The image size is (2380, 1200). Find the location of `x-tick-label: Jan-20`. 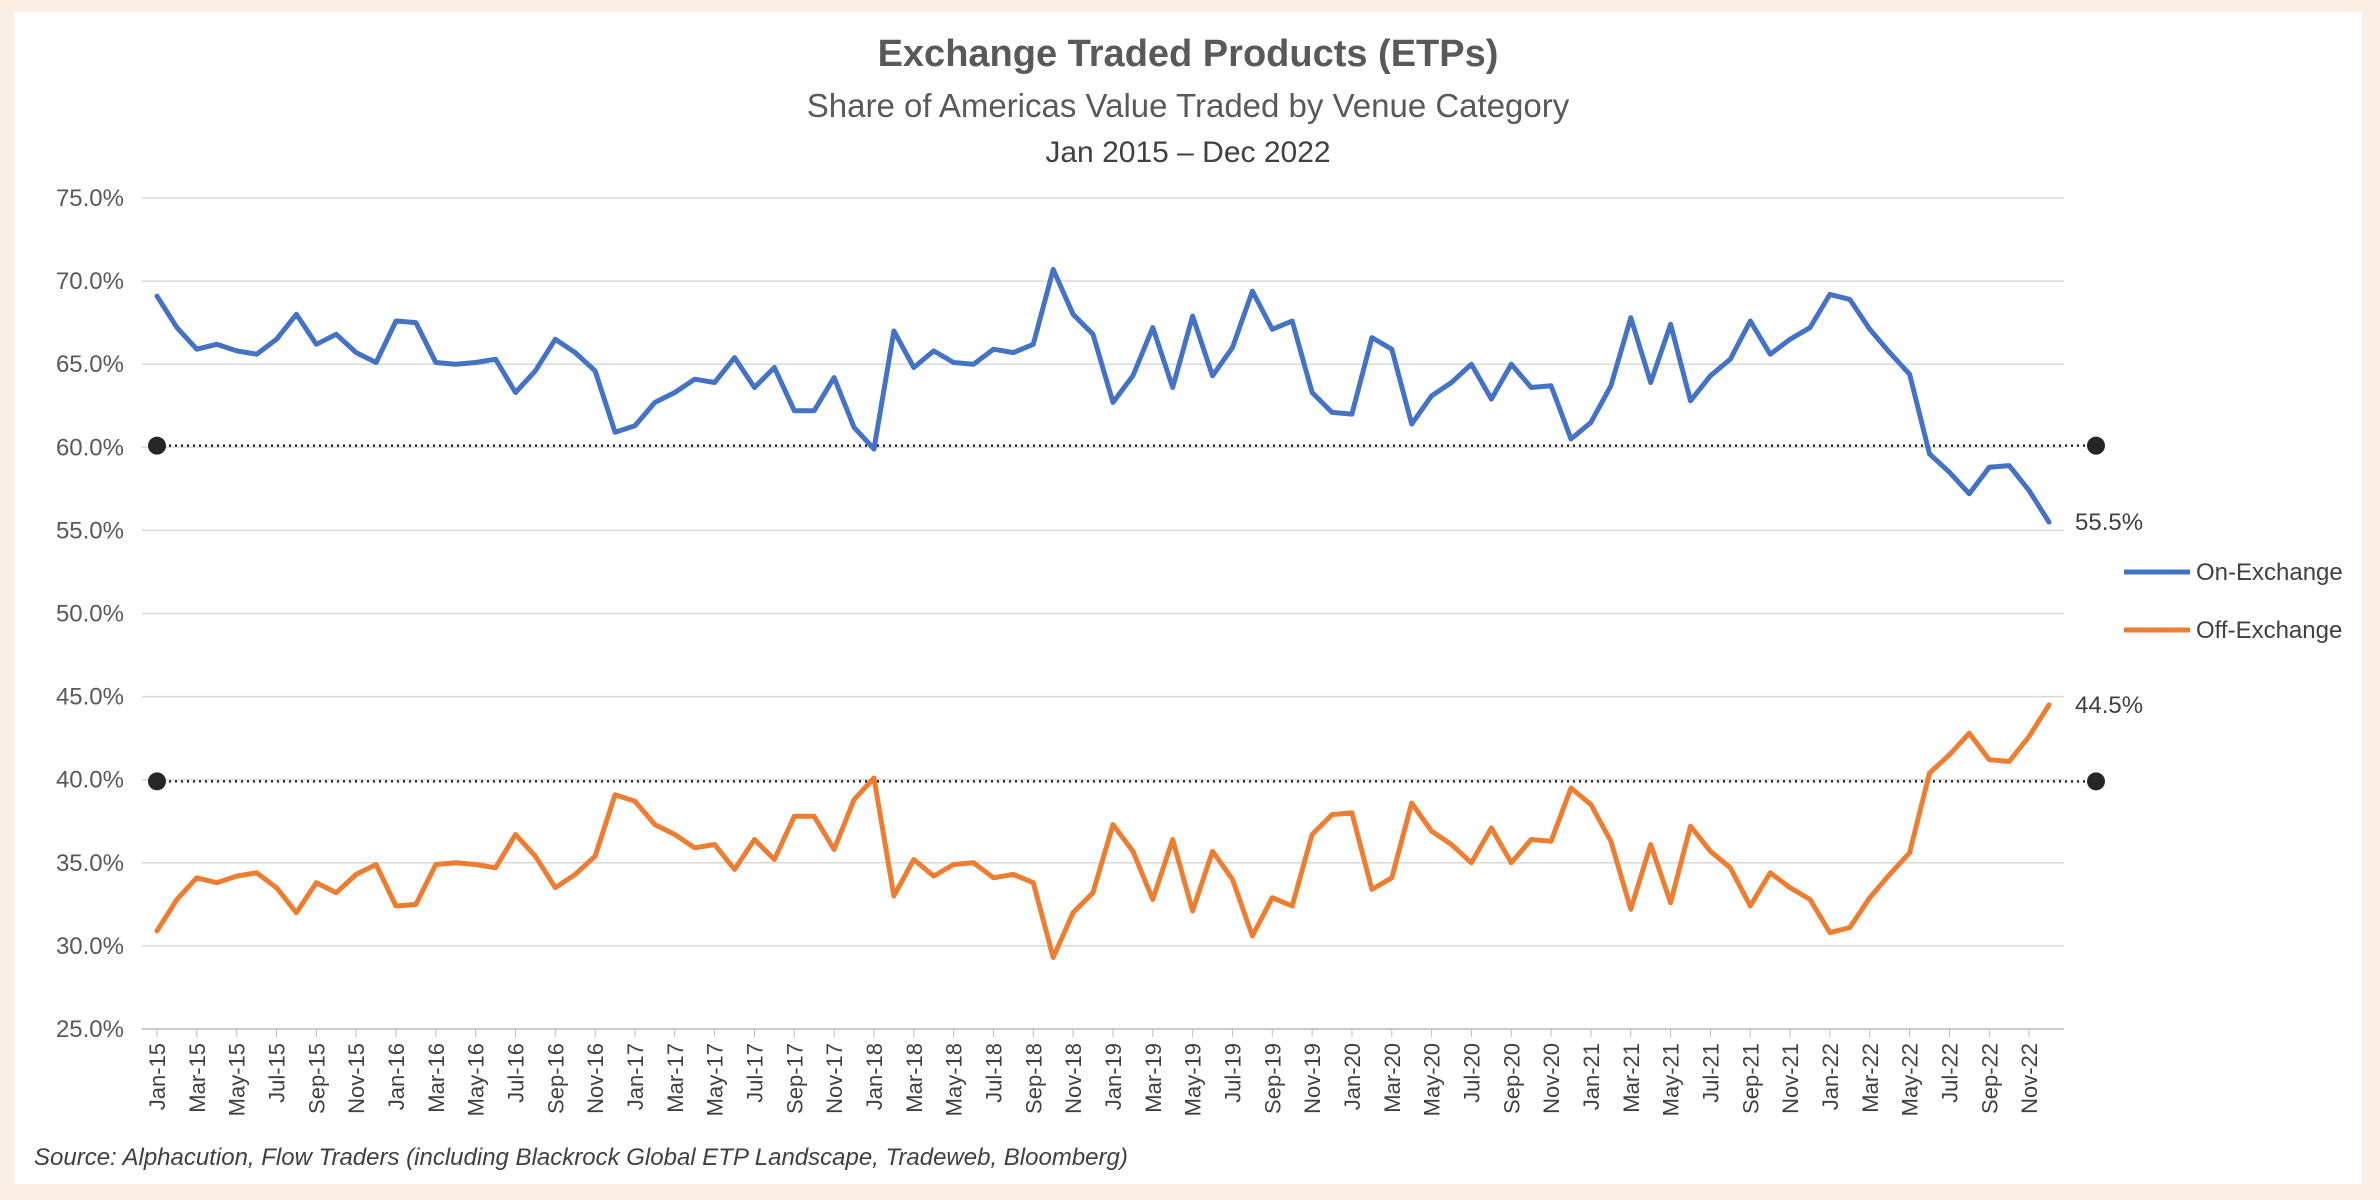

x-tick-label: Jan-20 is located at coordinates (1352, 1076).